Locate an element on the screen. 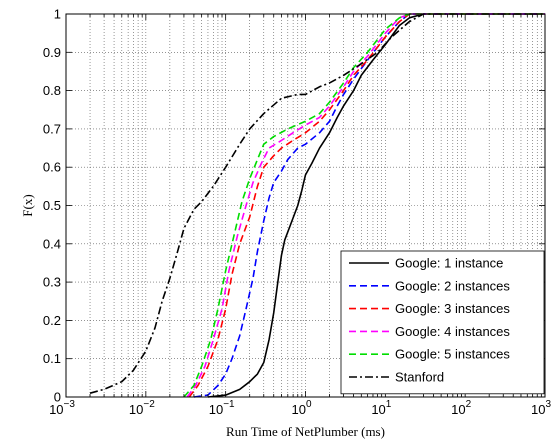 Image resolution: width=555 pixels, height=440 pixels. legend-label: Google: 1 instance is located at coordinates (449, 263).